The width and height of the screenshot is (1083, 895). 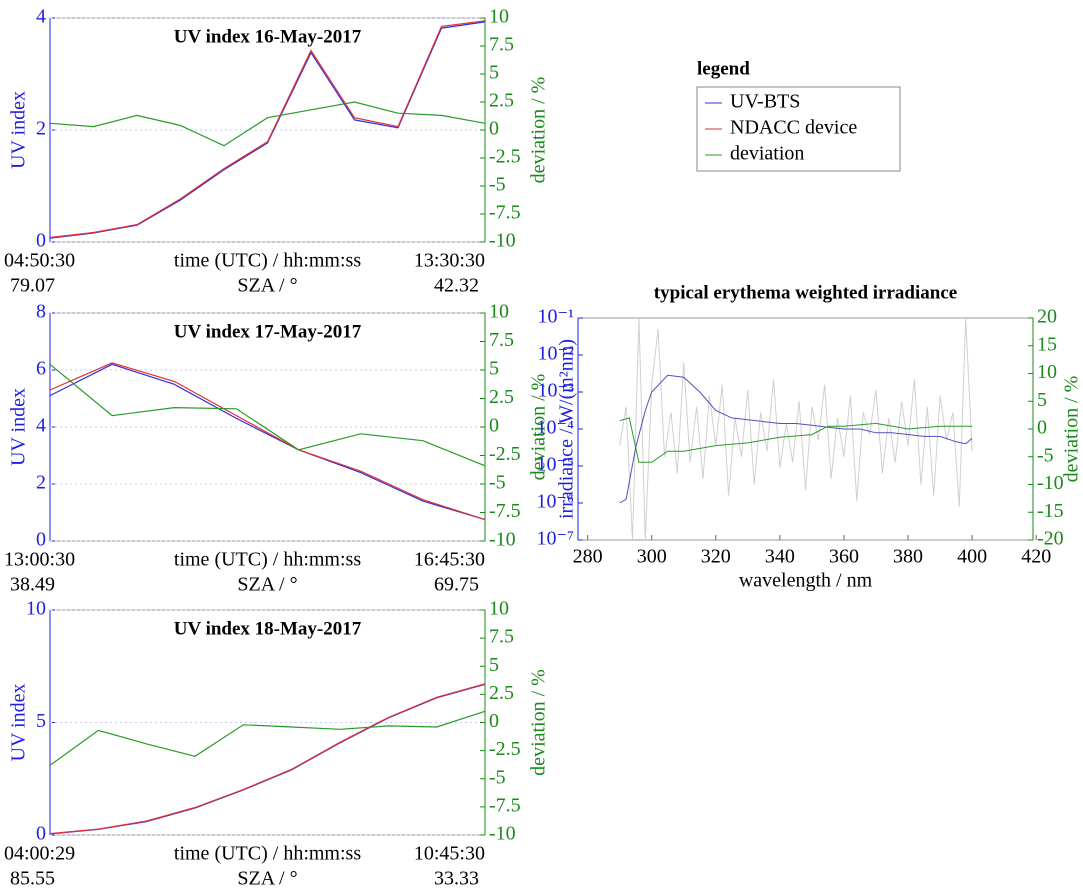 I want to click on y-tick-label: 10⁻⁶, so click(x=555, y=502).